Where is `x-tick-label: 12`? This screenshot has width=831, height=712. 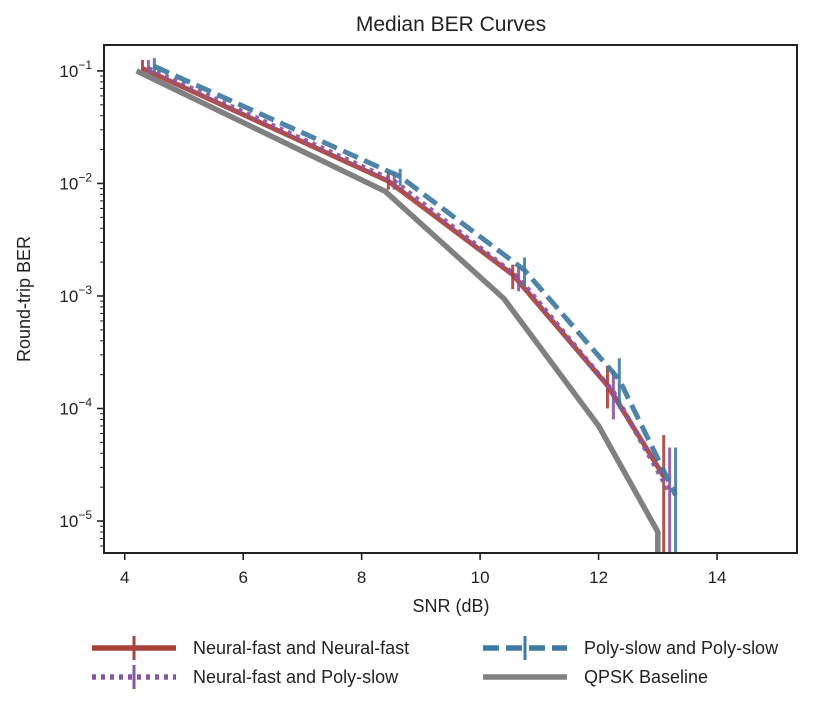 x-tick-label: 12 is located at coordinates (598, 577).